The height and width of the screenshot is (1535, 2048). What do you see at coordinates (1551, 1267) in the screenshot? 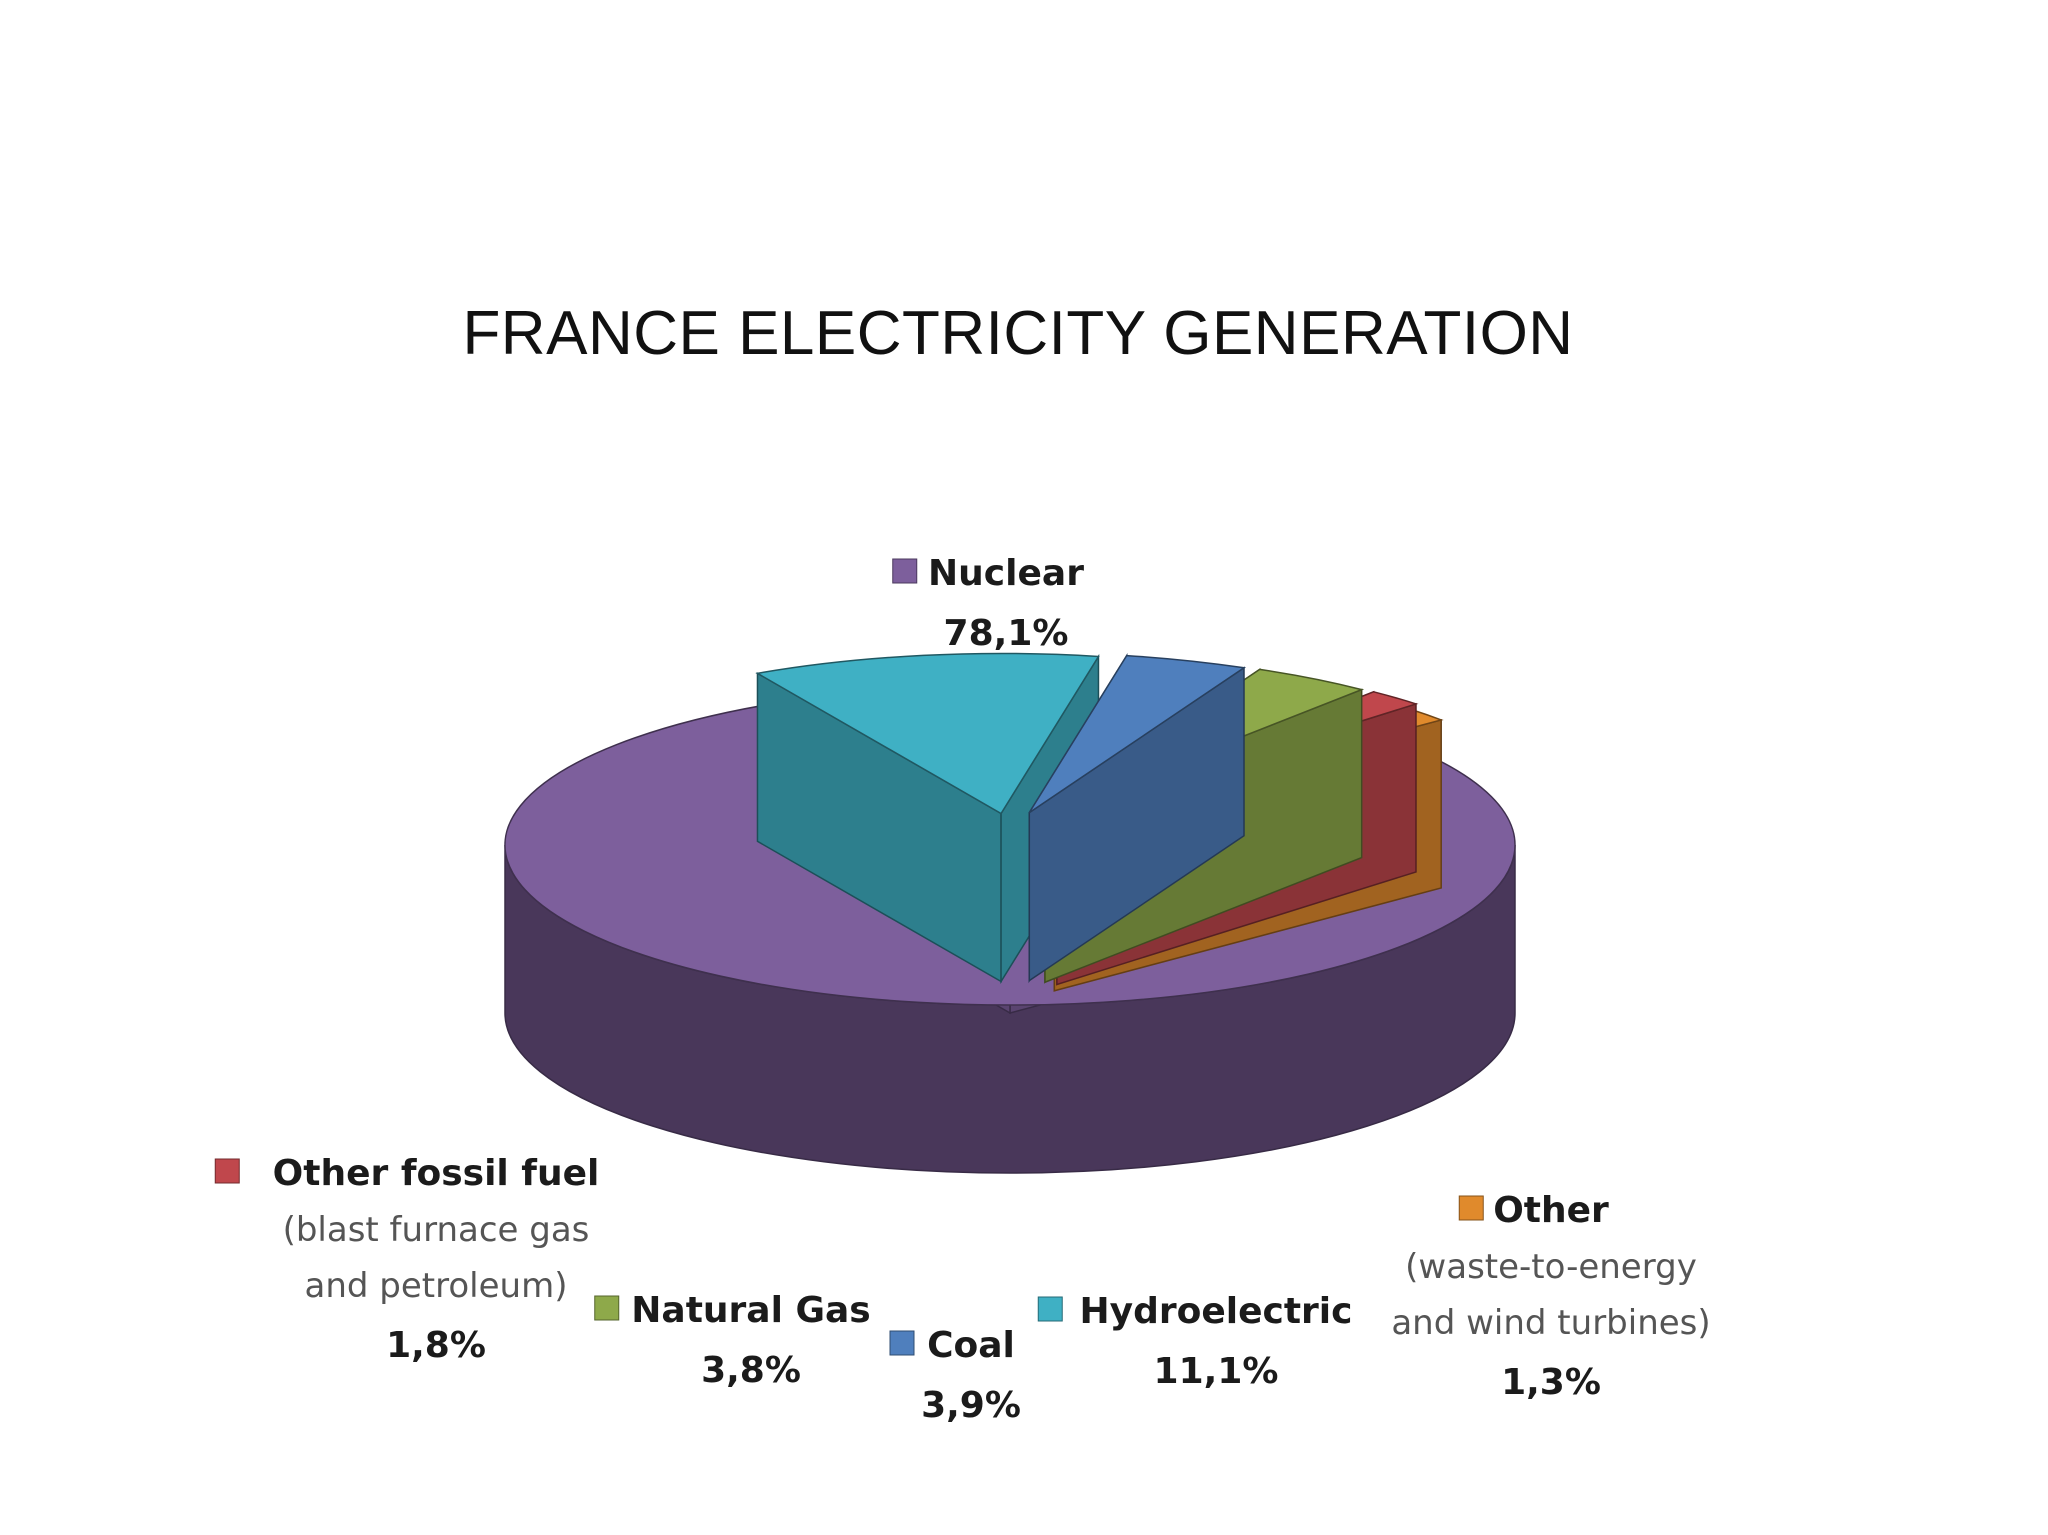
I see `slice-note-other-0: (waste-to-energy` at bounding box center [1551, 1267].